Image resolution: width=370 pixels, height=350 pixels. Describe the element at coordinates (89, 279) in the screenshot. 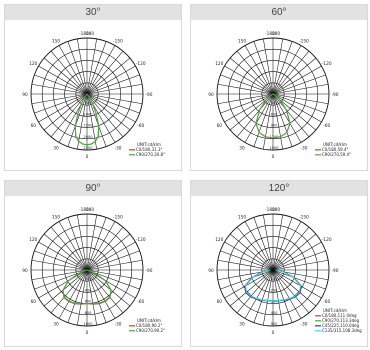

I see `radial-tick-label: 200` at that location.